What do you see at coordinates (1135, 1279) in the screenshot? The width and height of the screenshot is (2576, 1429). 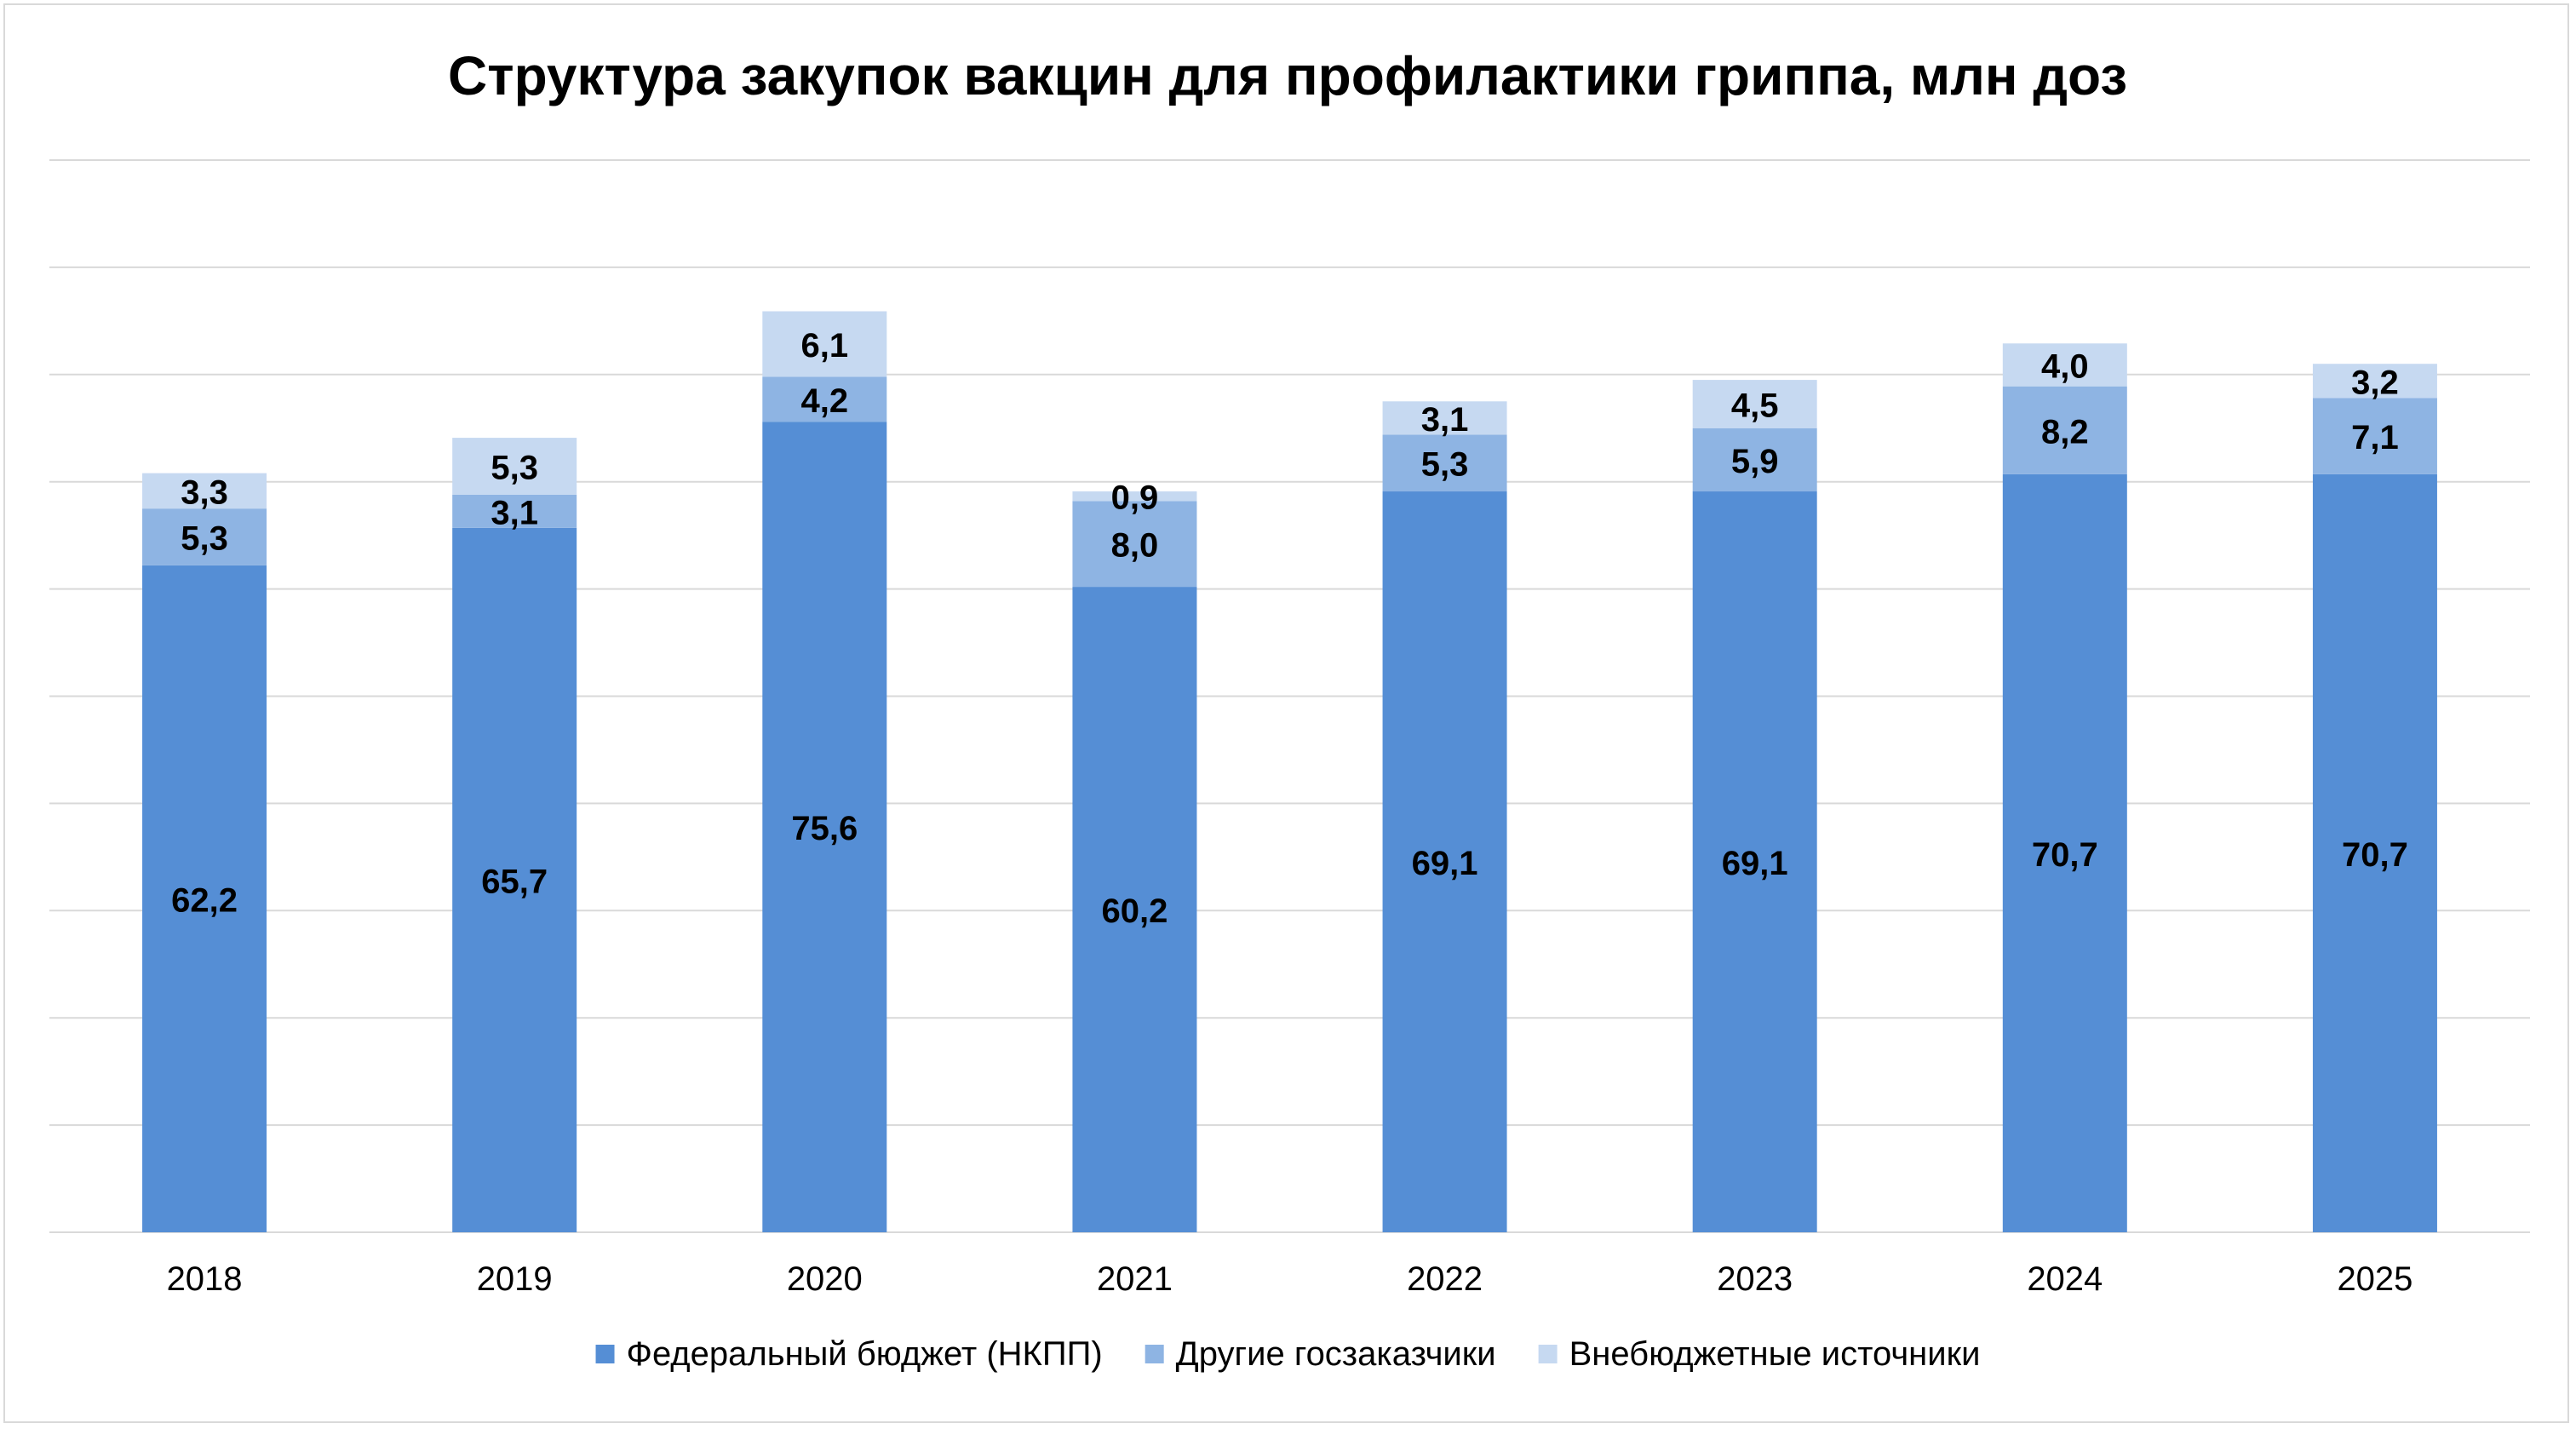 I see `x-tick-label: 2021` at bounding box center [1135, 1279].